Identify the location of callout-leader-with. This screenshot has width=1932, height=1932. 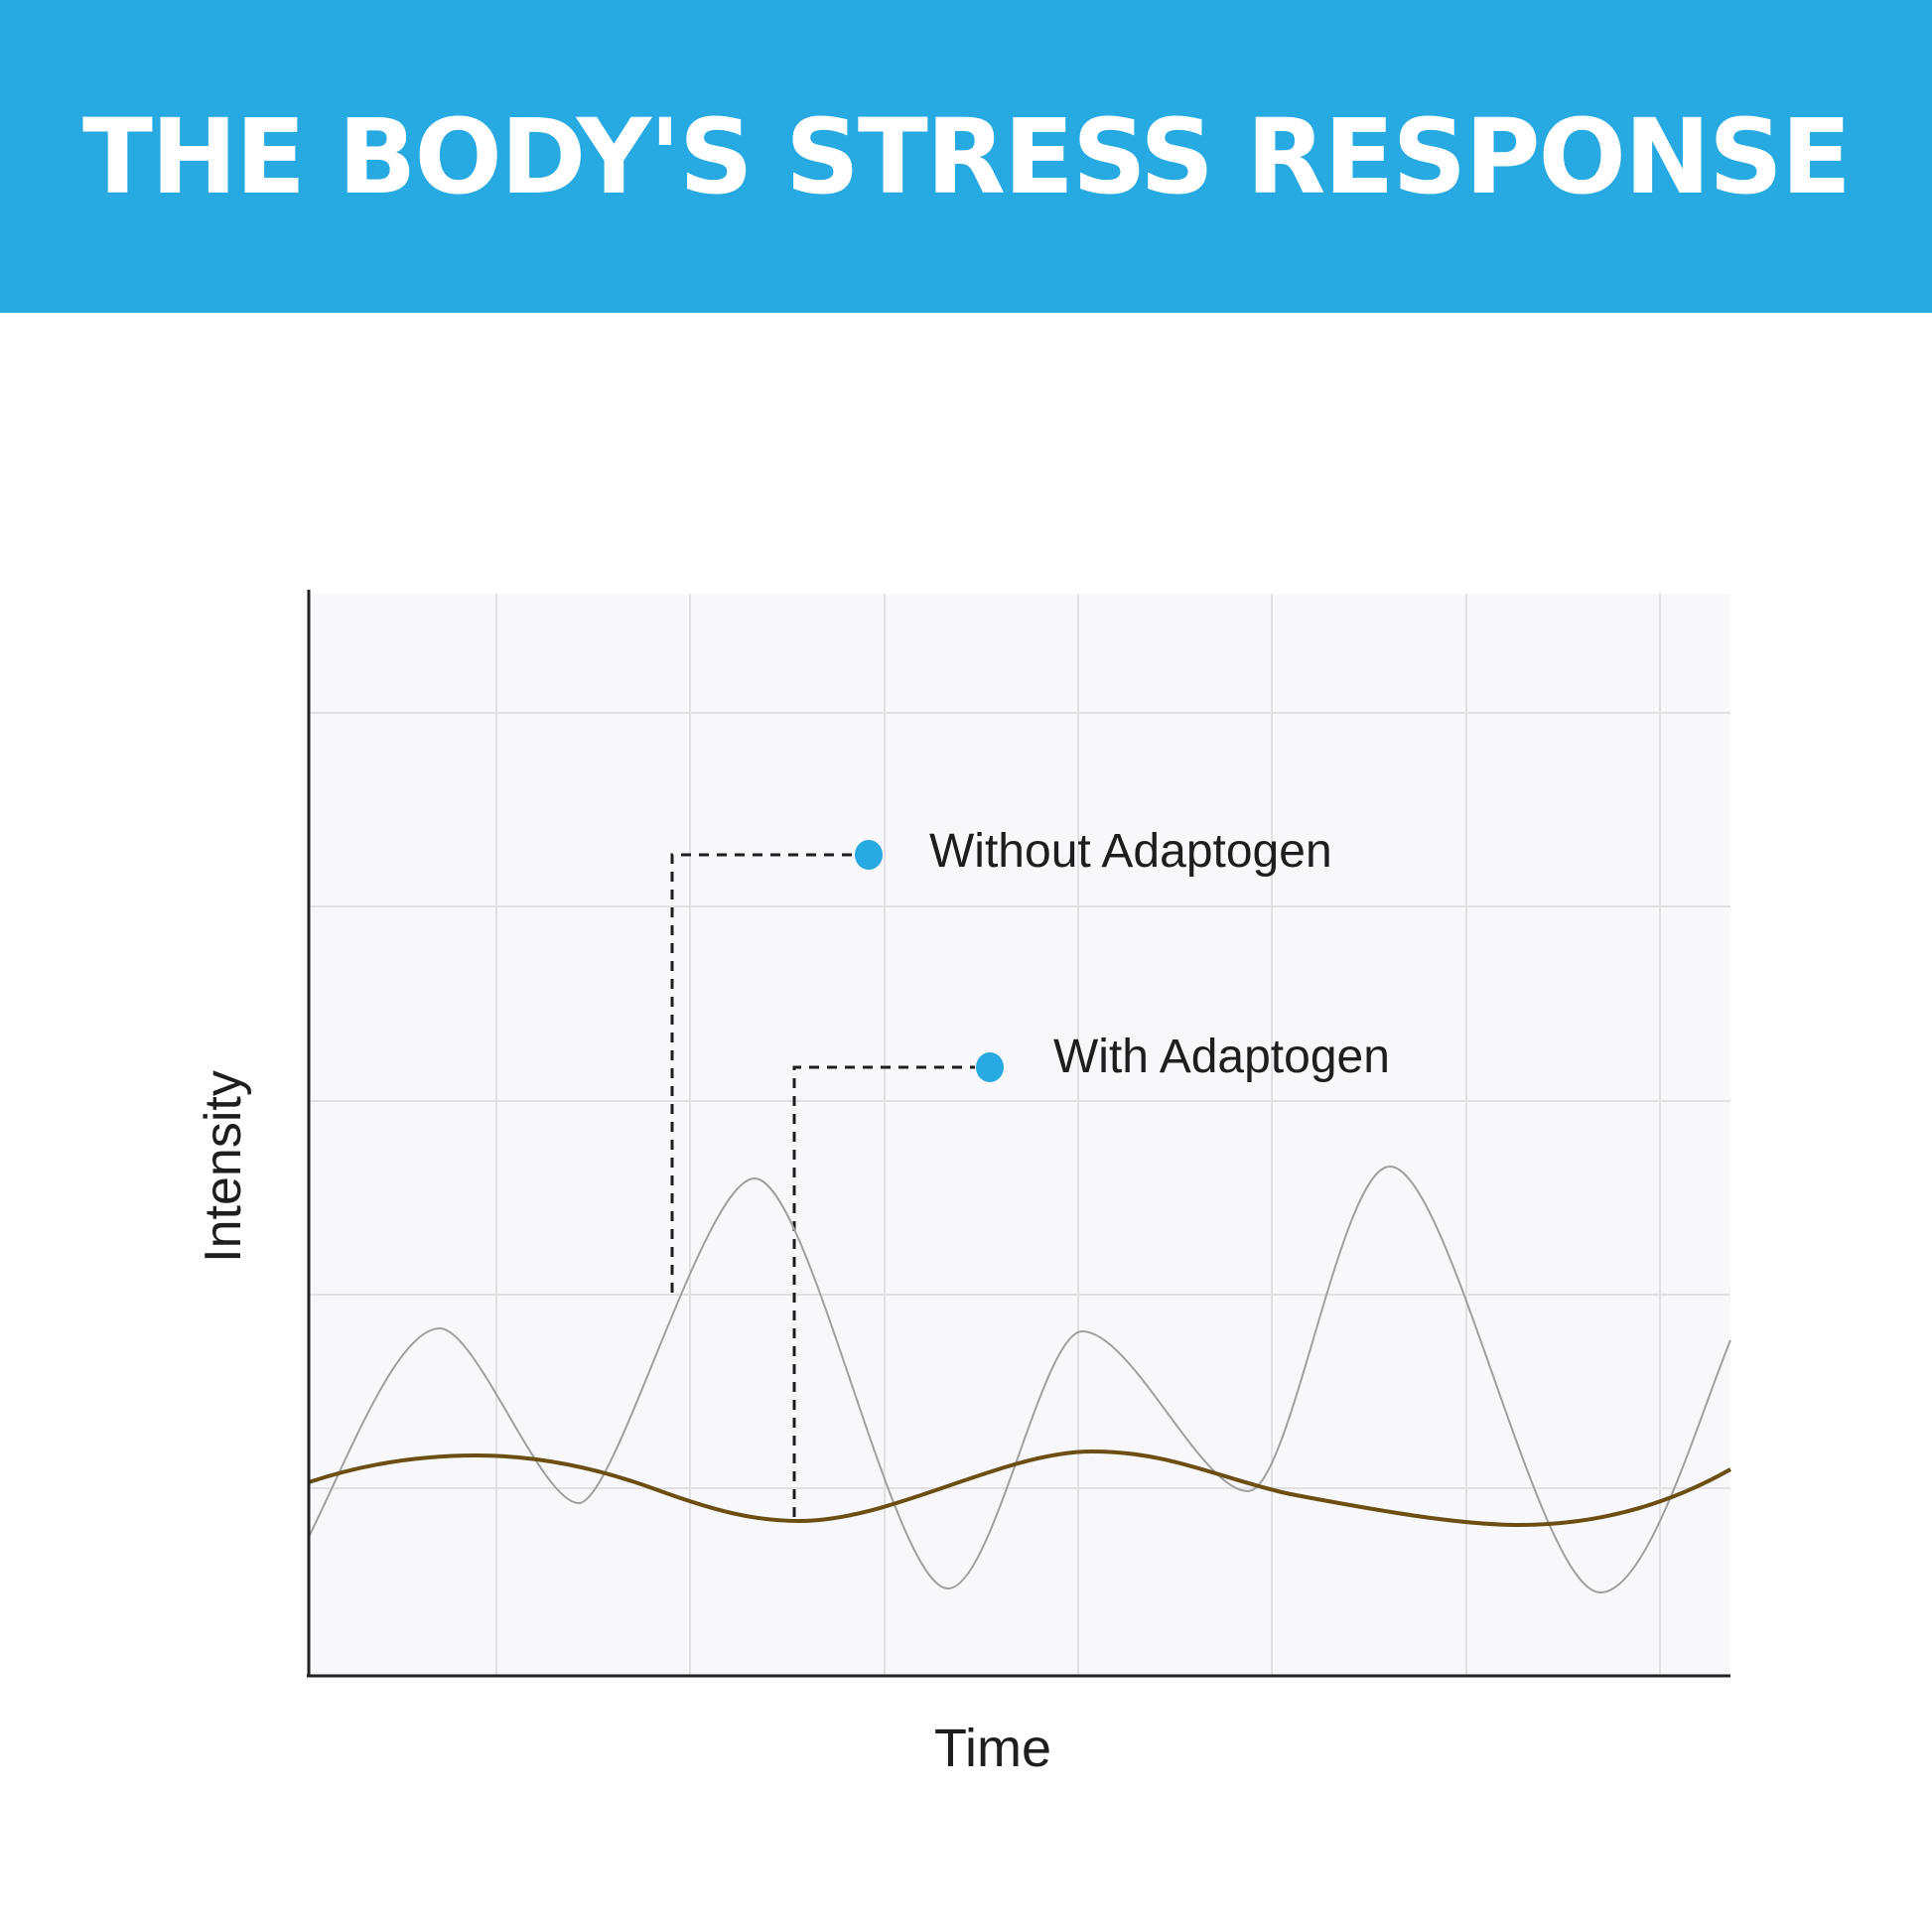
(884, 1291).